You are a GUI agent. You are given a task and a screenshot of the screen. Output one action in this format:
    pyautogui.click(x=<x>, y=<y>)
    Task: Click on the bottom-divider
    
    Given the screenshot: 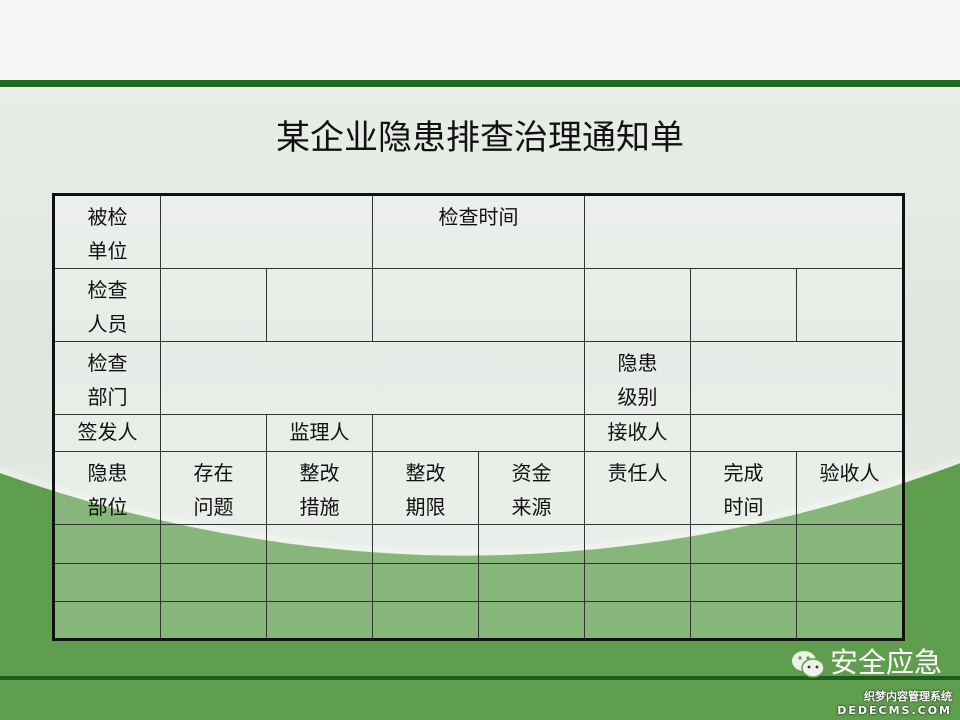 What is the action you would take?
    pyautogui.click(x=480, y=678)
    